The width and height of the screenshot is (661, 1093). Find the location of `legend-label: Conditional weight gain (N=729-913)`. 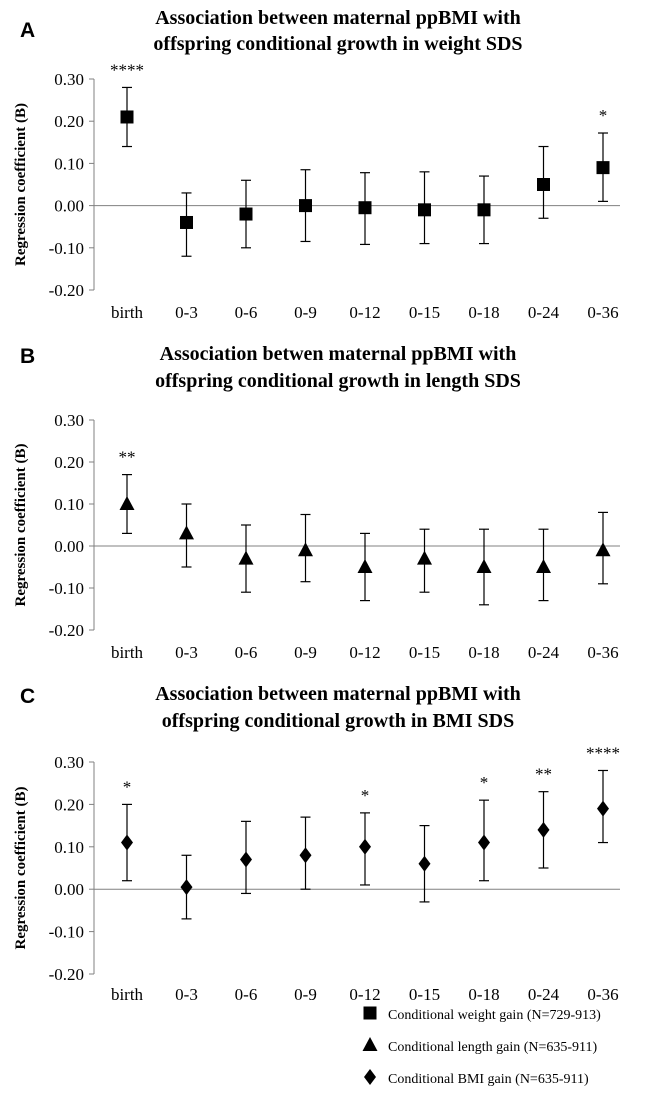

legend-label: Conditional weight gain (N=729-913) is located at coordinates (494, 1015).